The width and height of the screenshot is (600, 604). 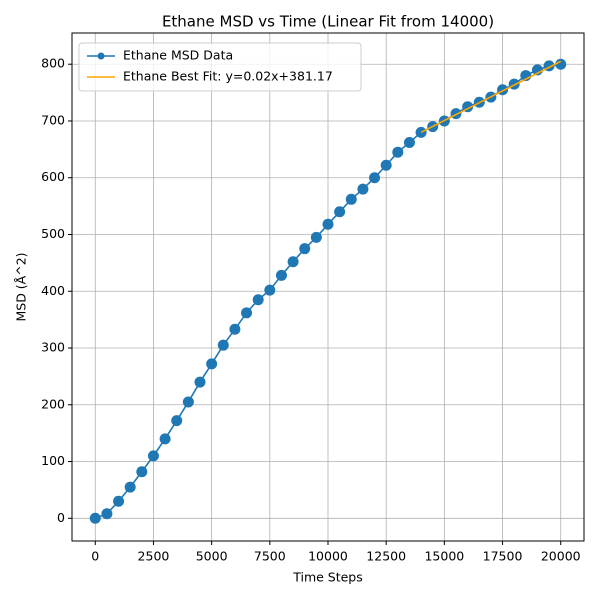 I want to click on y-tick-label: 500, so click(x=53, y=233).